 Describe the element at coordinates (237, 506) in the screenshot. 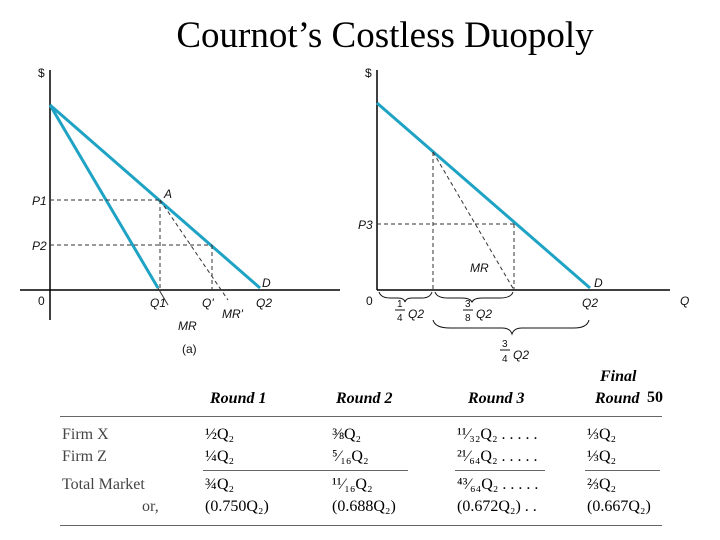

I see `decimal-round-1: (0.750Q₂)` at that location.